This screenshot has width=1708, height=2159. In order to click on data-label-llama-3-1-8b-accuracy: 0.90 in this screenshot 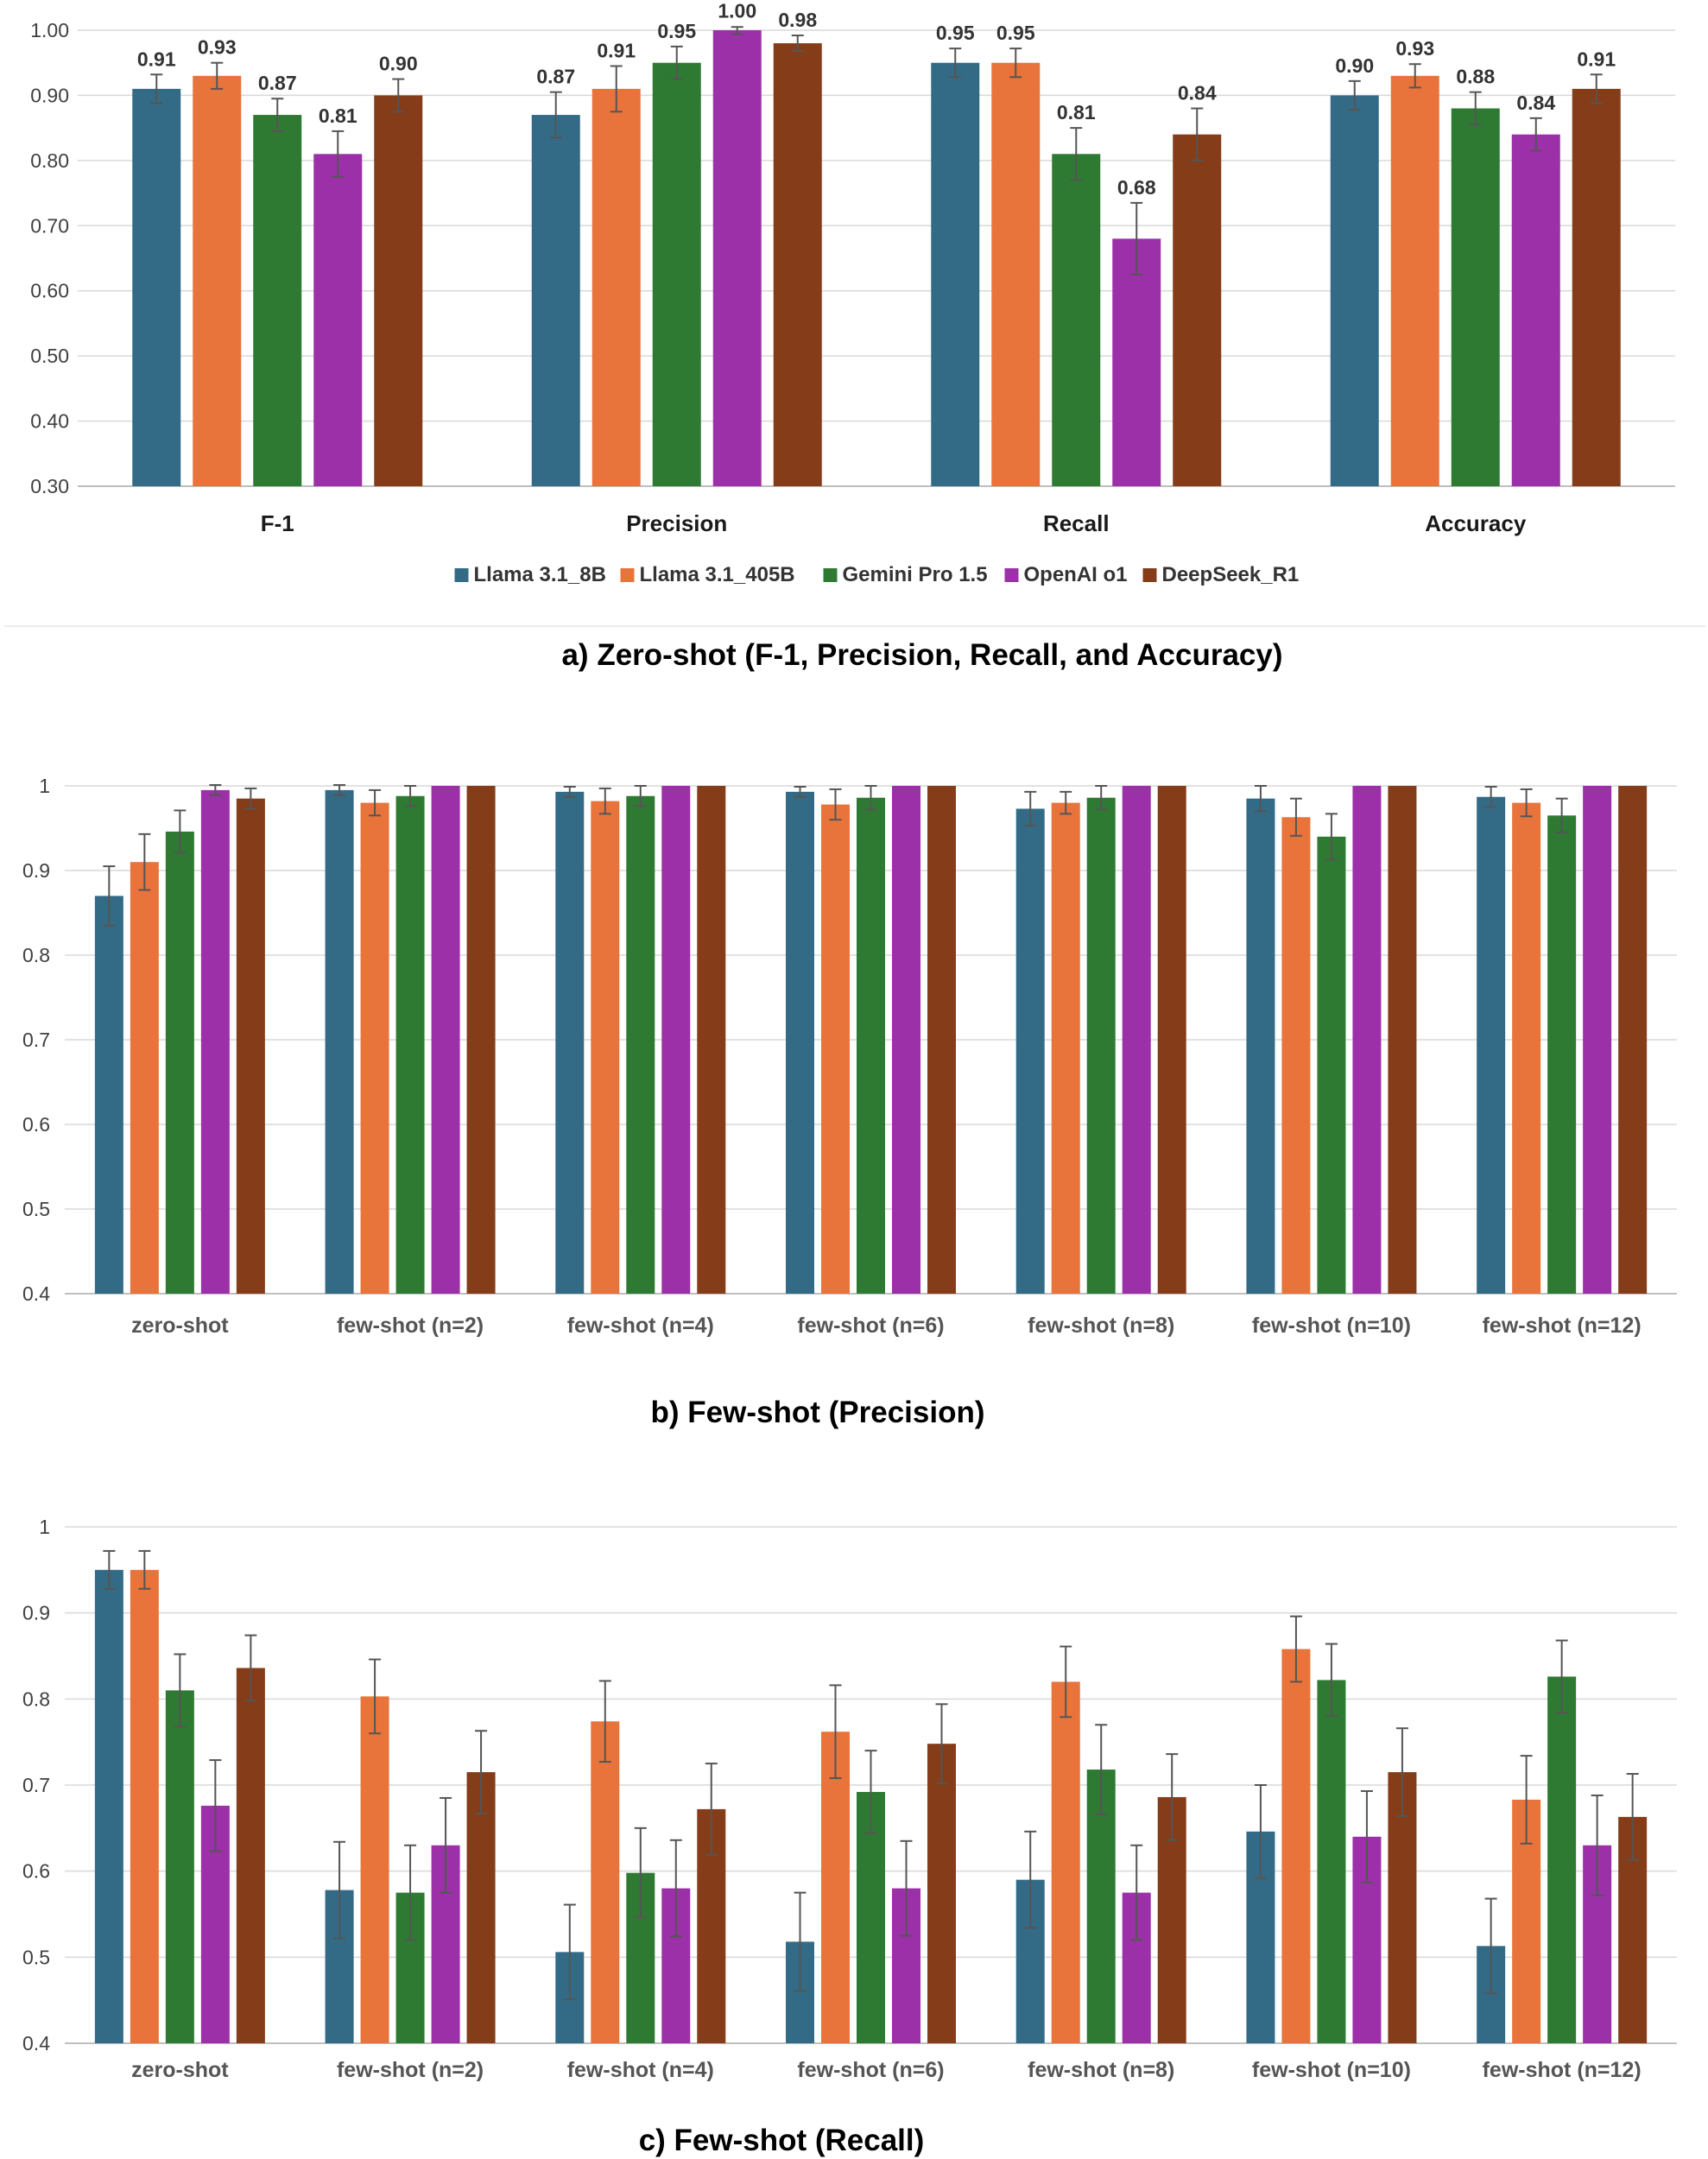, I will do `click(1355, 65)`.